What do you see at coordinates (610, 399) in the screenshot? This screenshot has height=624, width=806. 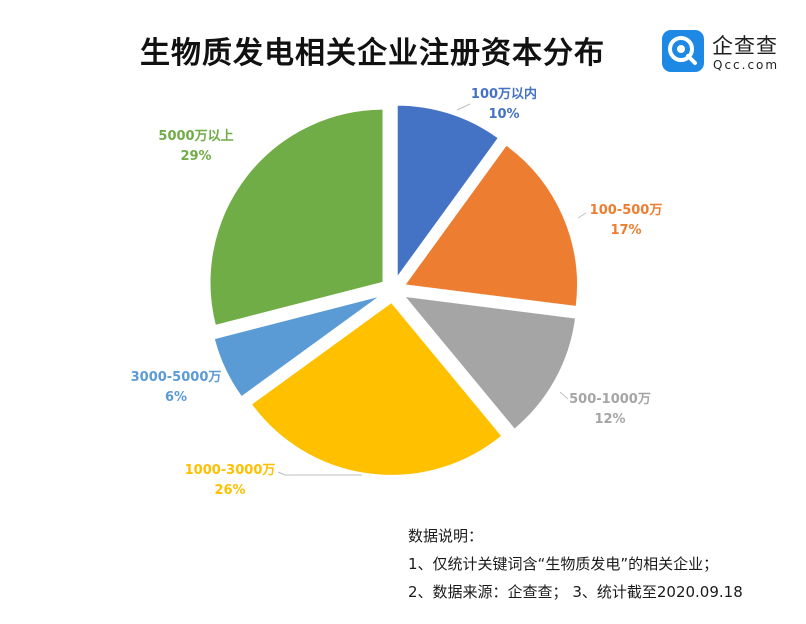 I see `slice-label-2: 500-1000万` at bounding box center [610, 399].